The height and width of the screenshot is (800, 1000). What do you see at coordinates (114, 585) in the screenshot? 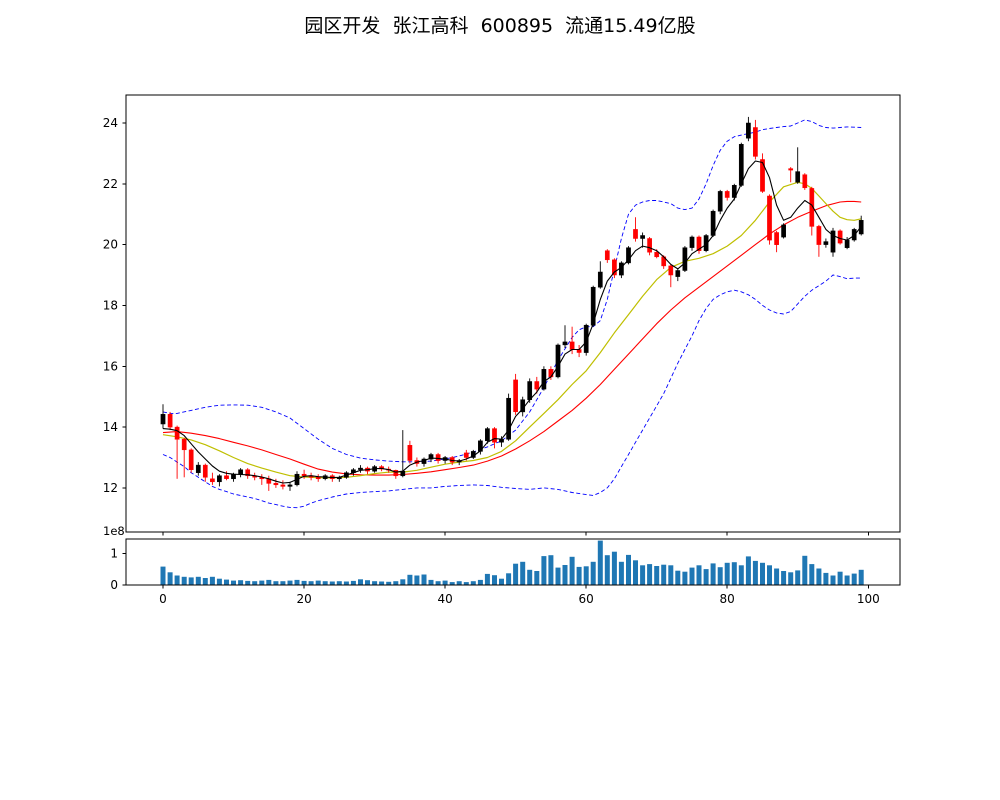
I see `volume-y-tick-label: 0` at bounding box center [114, 585].